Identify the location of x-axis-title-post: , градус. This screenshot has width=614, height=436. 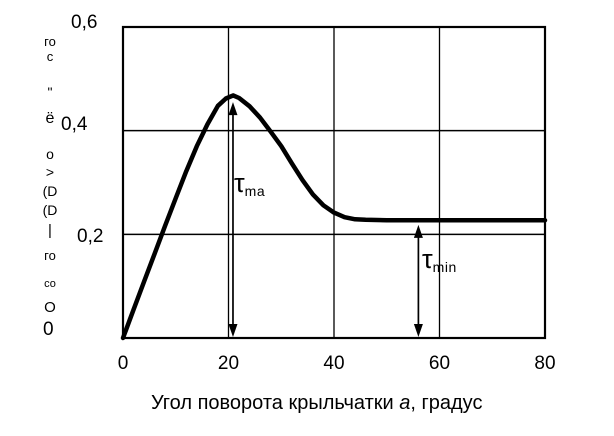
(446, 403).